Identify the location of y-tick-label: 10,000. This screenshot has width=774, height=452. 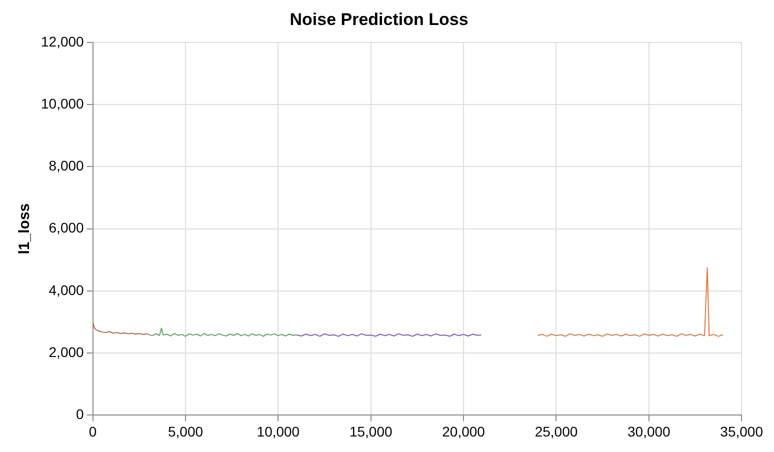
(62, 103).